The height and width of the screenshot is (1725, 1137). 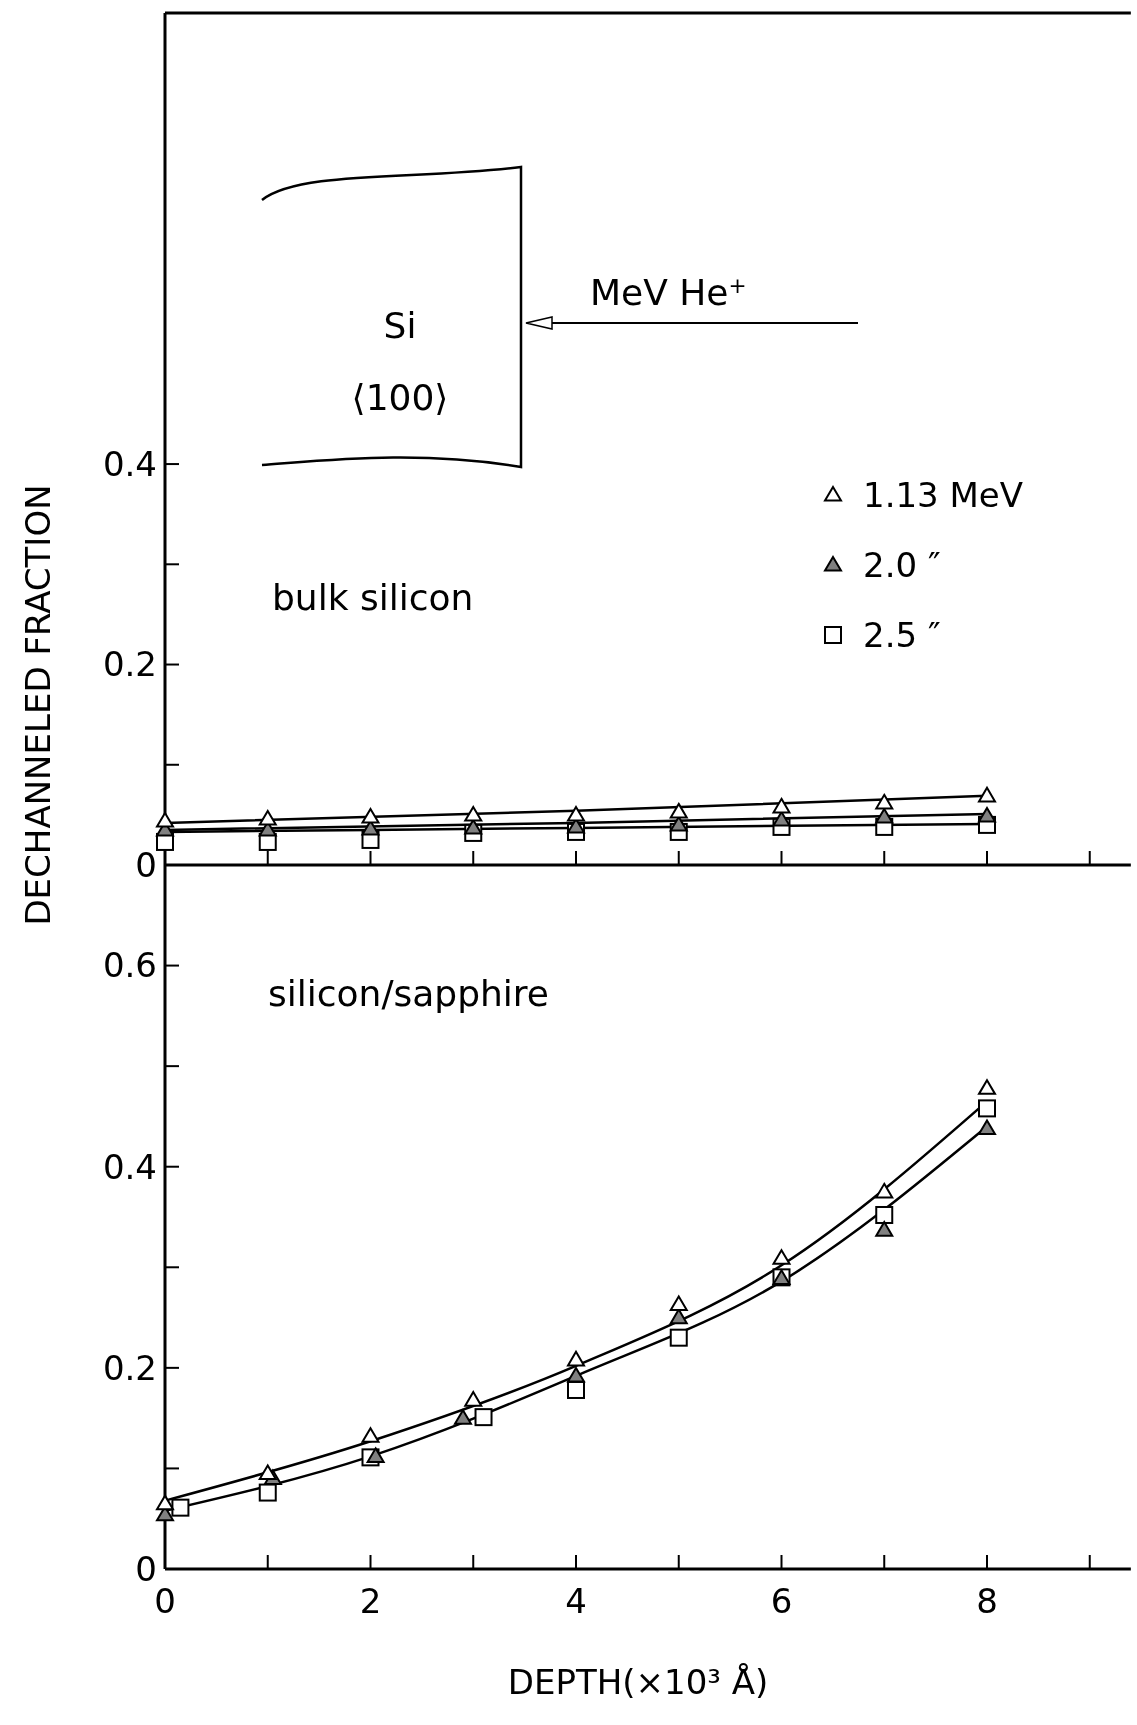 What do you see at coordinates (943, 494) in the screenshot?
I see `legend-label: 1.13 MeV` at bounding box center [943, 494].